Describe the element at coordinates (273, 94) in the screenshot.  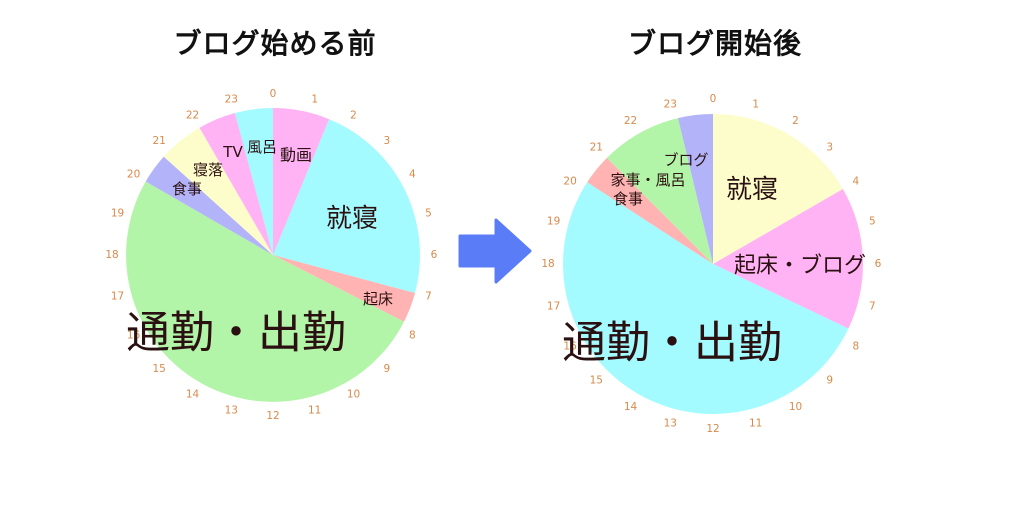
I see `hour-tick-before-0: 0` at that location.